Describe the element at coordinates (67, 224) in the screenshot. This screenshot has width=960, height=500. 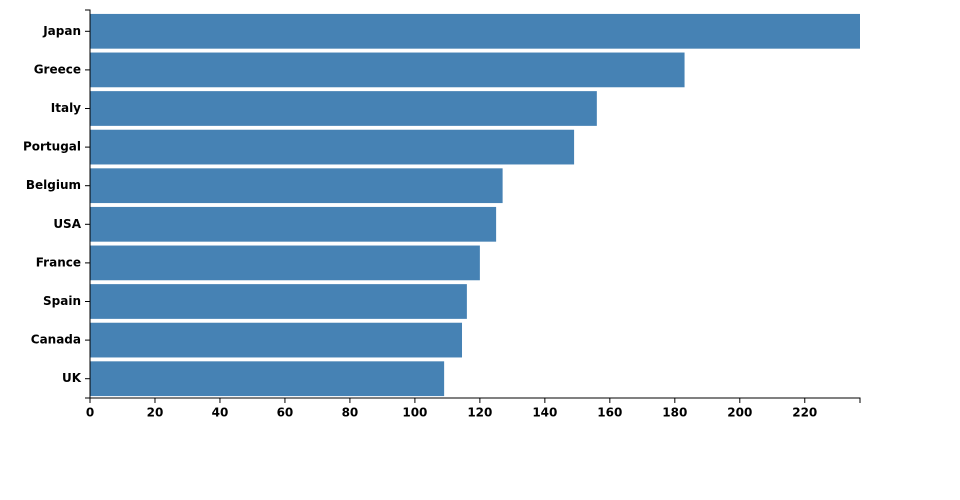
I see `y-tick-label: USA` at that location.